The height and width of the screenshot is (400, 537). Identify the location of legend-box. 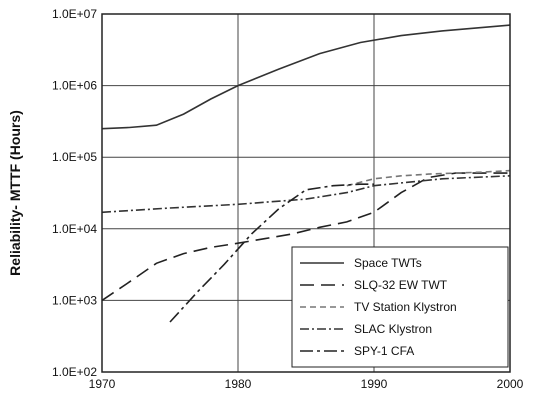
(400, 307).